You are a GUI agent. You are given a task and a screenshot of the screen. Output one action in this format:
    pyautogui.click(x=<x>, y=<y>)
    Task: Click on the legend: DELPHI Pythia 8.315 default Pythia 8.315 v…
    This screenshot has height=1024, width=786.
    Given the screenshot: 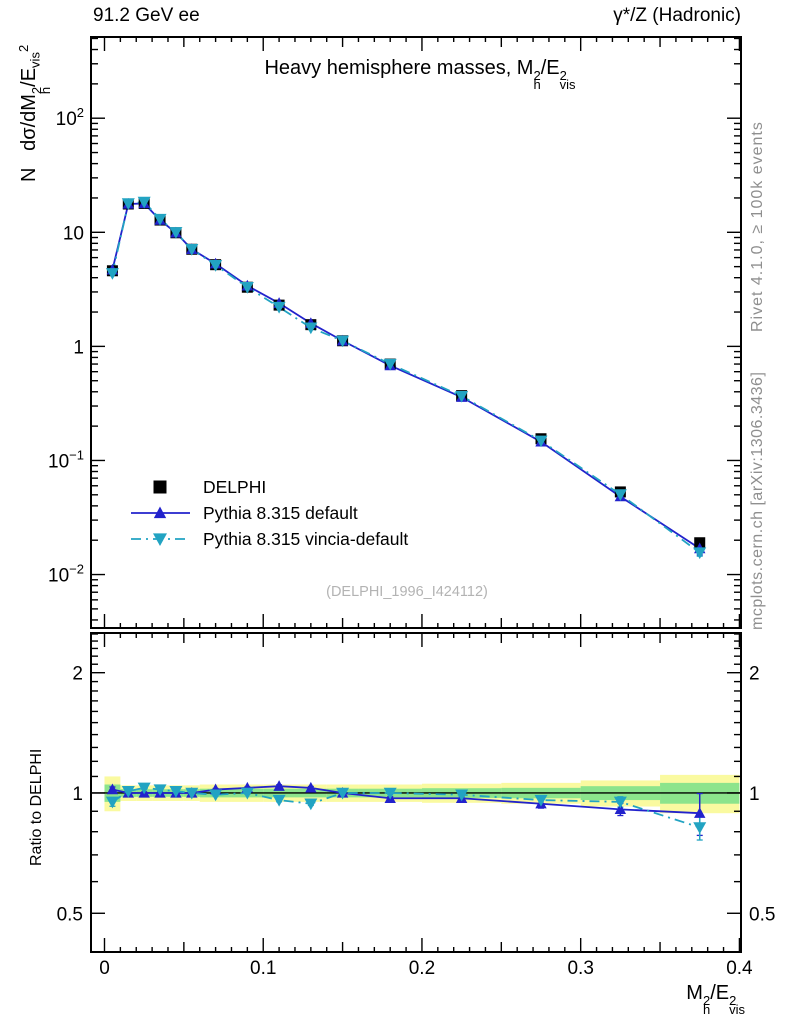 What is the action you would take?
    pyautogui.click(x=269, y=513)
    